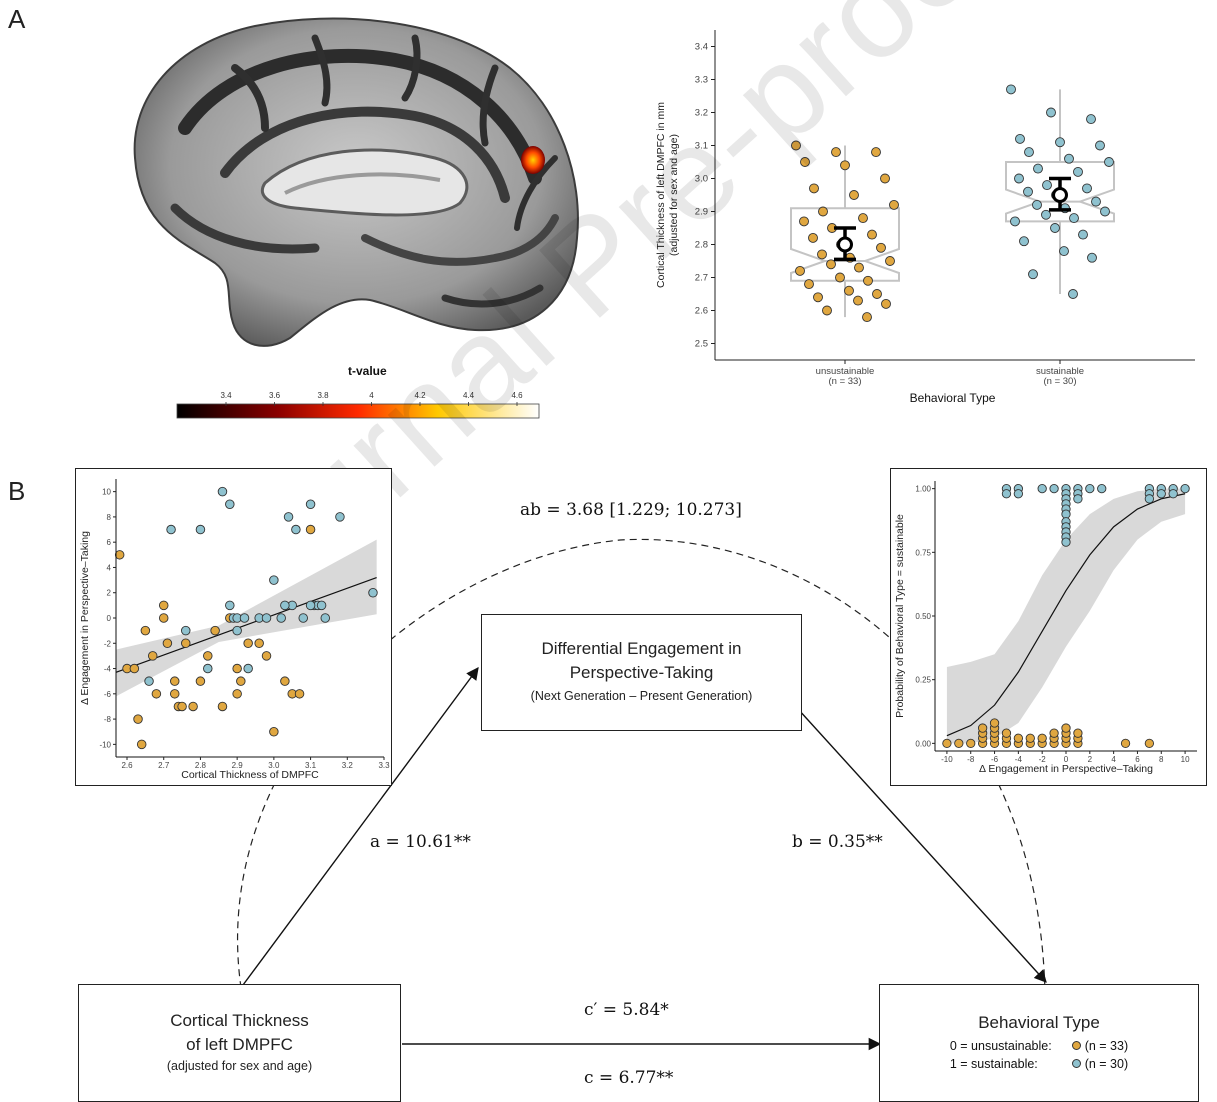 This screenshot has height=1102, width=1217. I want to click on x-tick-label: 0, so click(1066, 759).